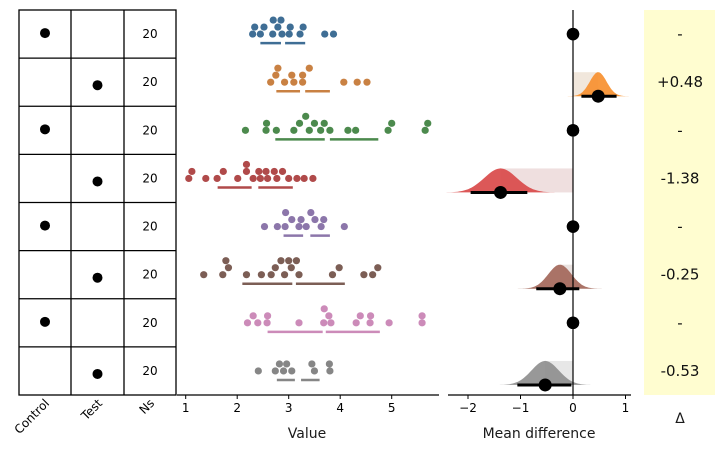 This screenshot has width=728, height=454. Describe the element at coordinates (626, 408) in the screenshot. I see `delta-x-tick-label: 1` at that location.